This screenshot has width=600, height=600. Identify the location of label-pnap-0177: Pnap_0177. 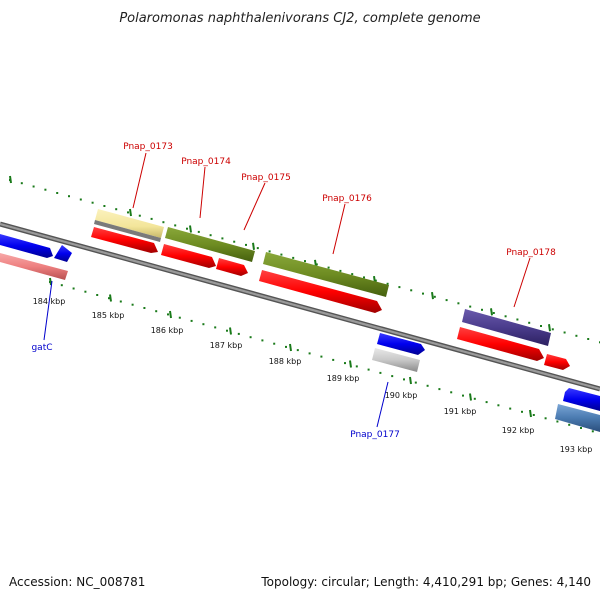
(375, 435).